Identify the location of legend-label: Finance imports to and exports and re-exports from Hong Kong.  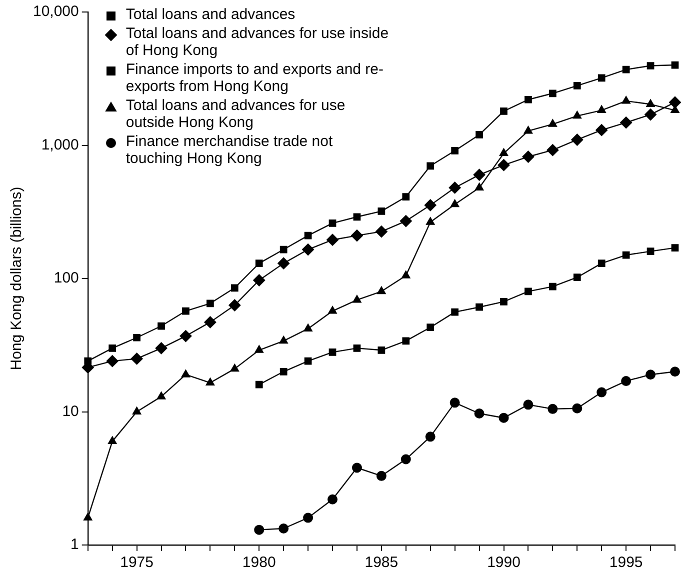
(255, 78).